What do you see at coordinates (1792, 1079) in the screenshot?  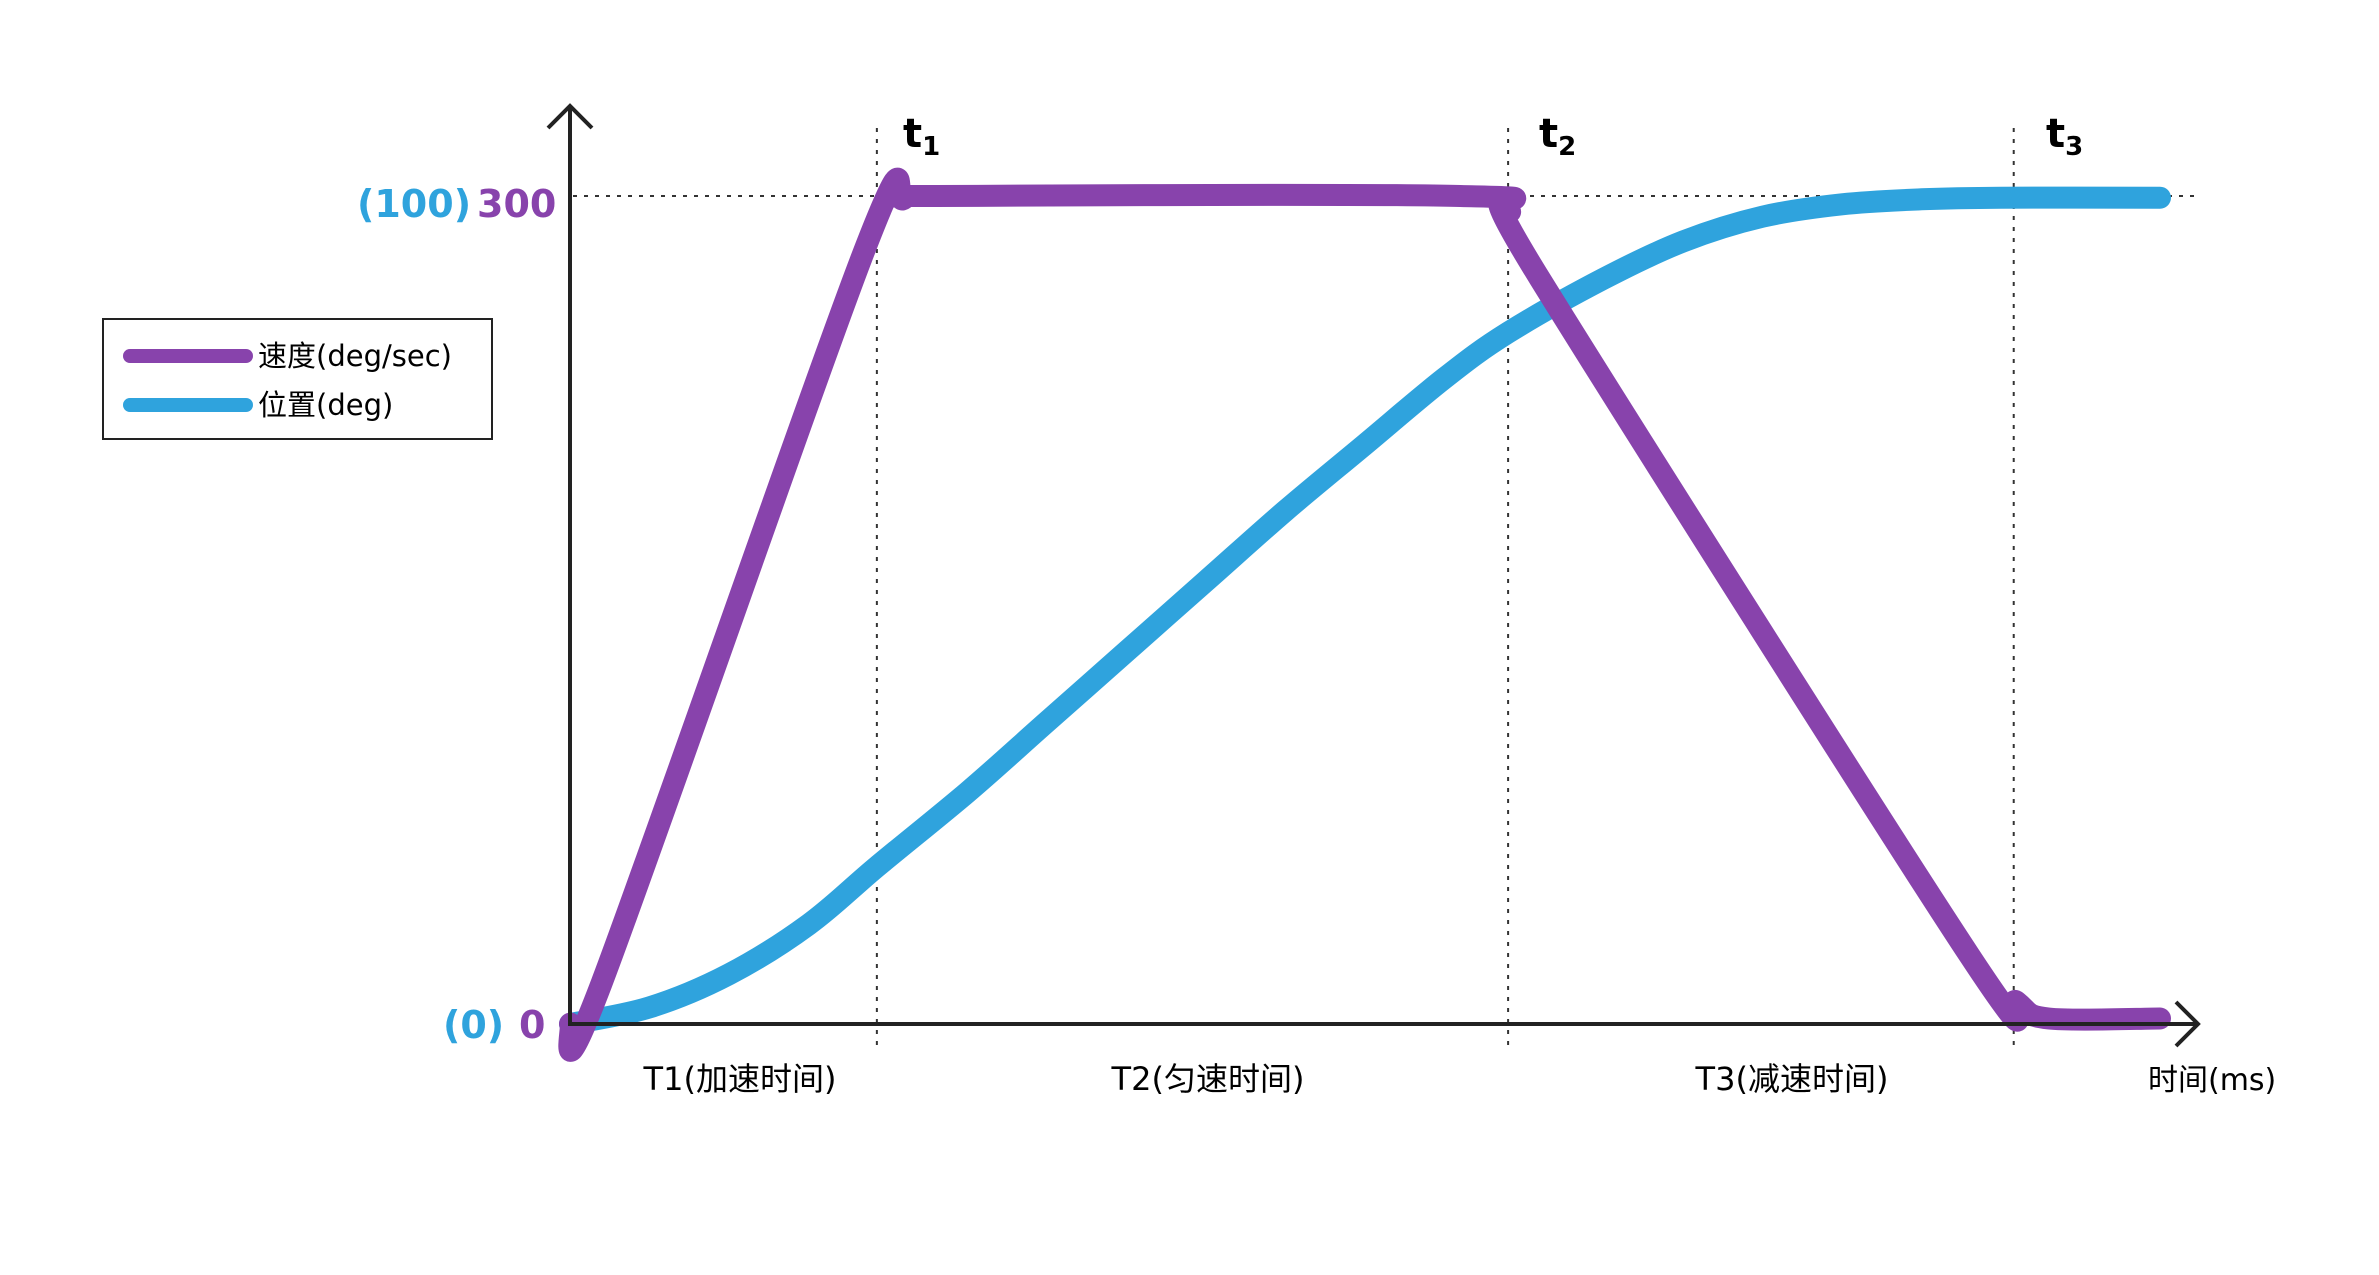 I see `phase-label-t3: T3(减速时间)` at bounding box center [1792, 1079].